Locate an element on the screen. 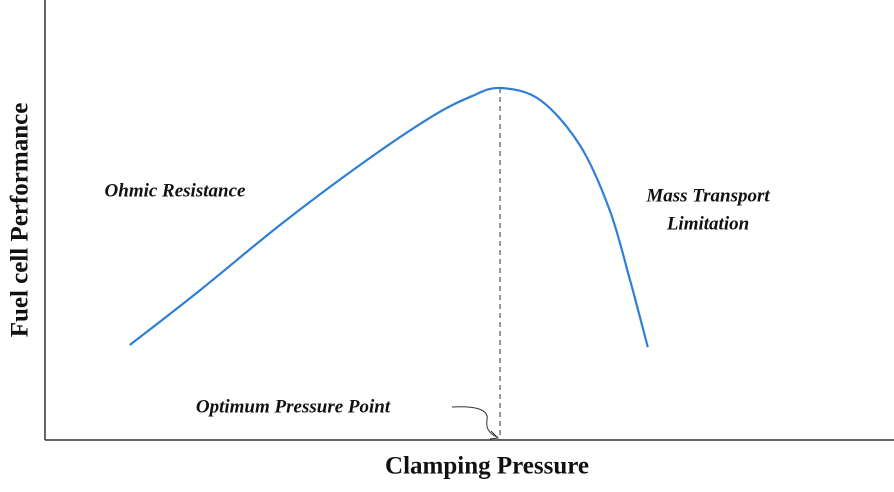 The height and width of the screenshot is (492, 894). x-axis-label: Clamping Pressure is located at coordinates (487, 466).